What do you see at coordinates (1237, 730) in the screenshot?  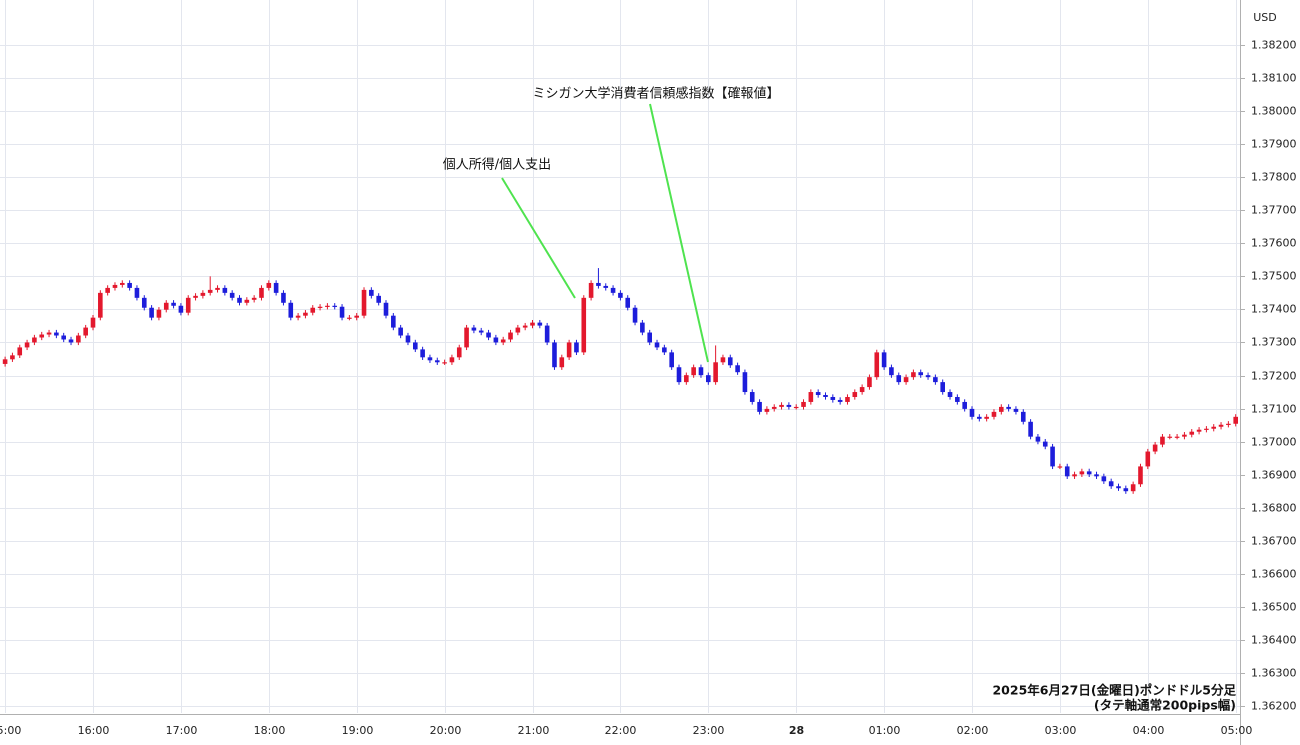 I see `x-tick-label: 05:00` at bounding box center [1237, 730].